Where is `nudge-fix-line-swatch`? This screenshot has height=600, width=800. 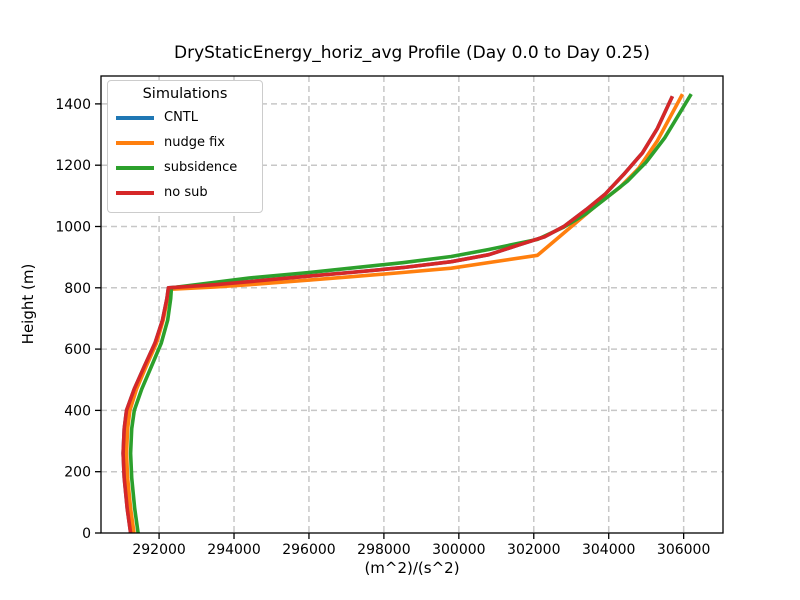
nudge-fix-line-swatch is located at coordinates (135, 142).